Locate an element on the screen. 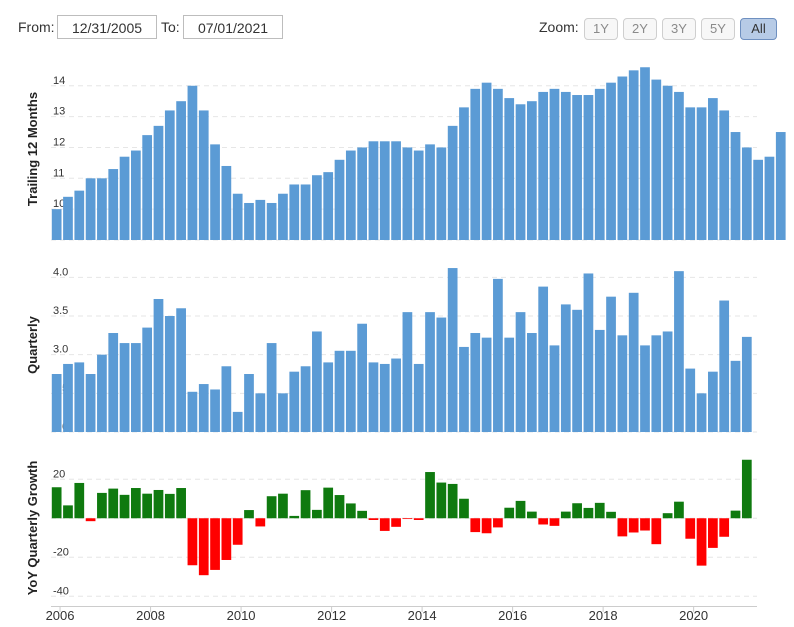 The width and height of the screenshot is (794, 627). zoom-2y-button: 2Y is located at coordinates (640, 29).